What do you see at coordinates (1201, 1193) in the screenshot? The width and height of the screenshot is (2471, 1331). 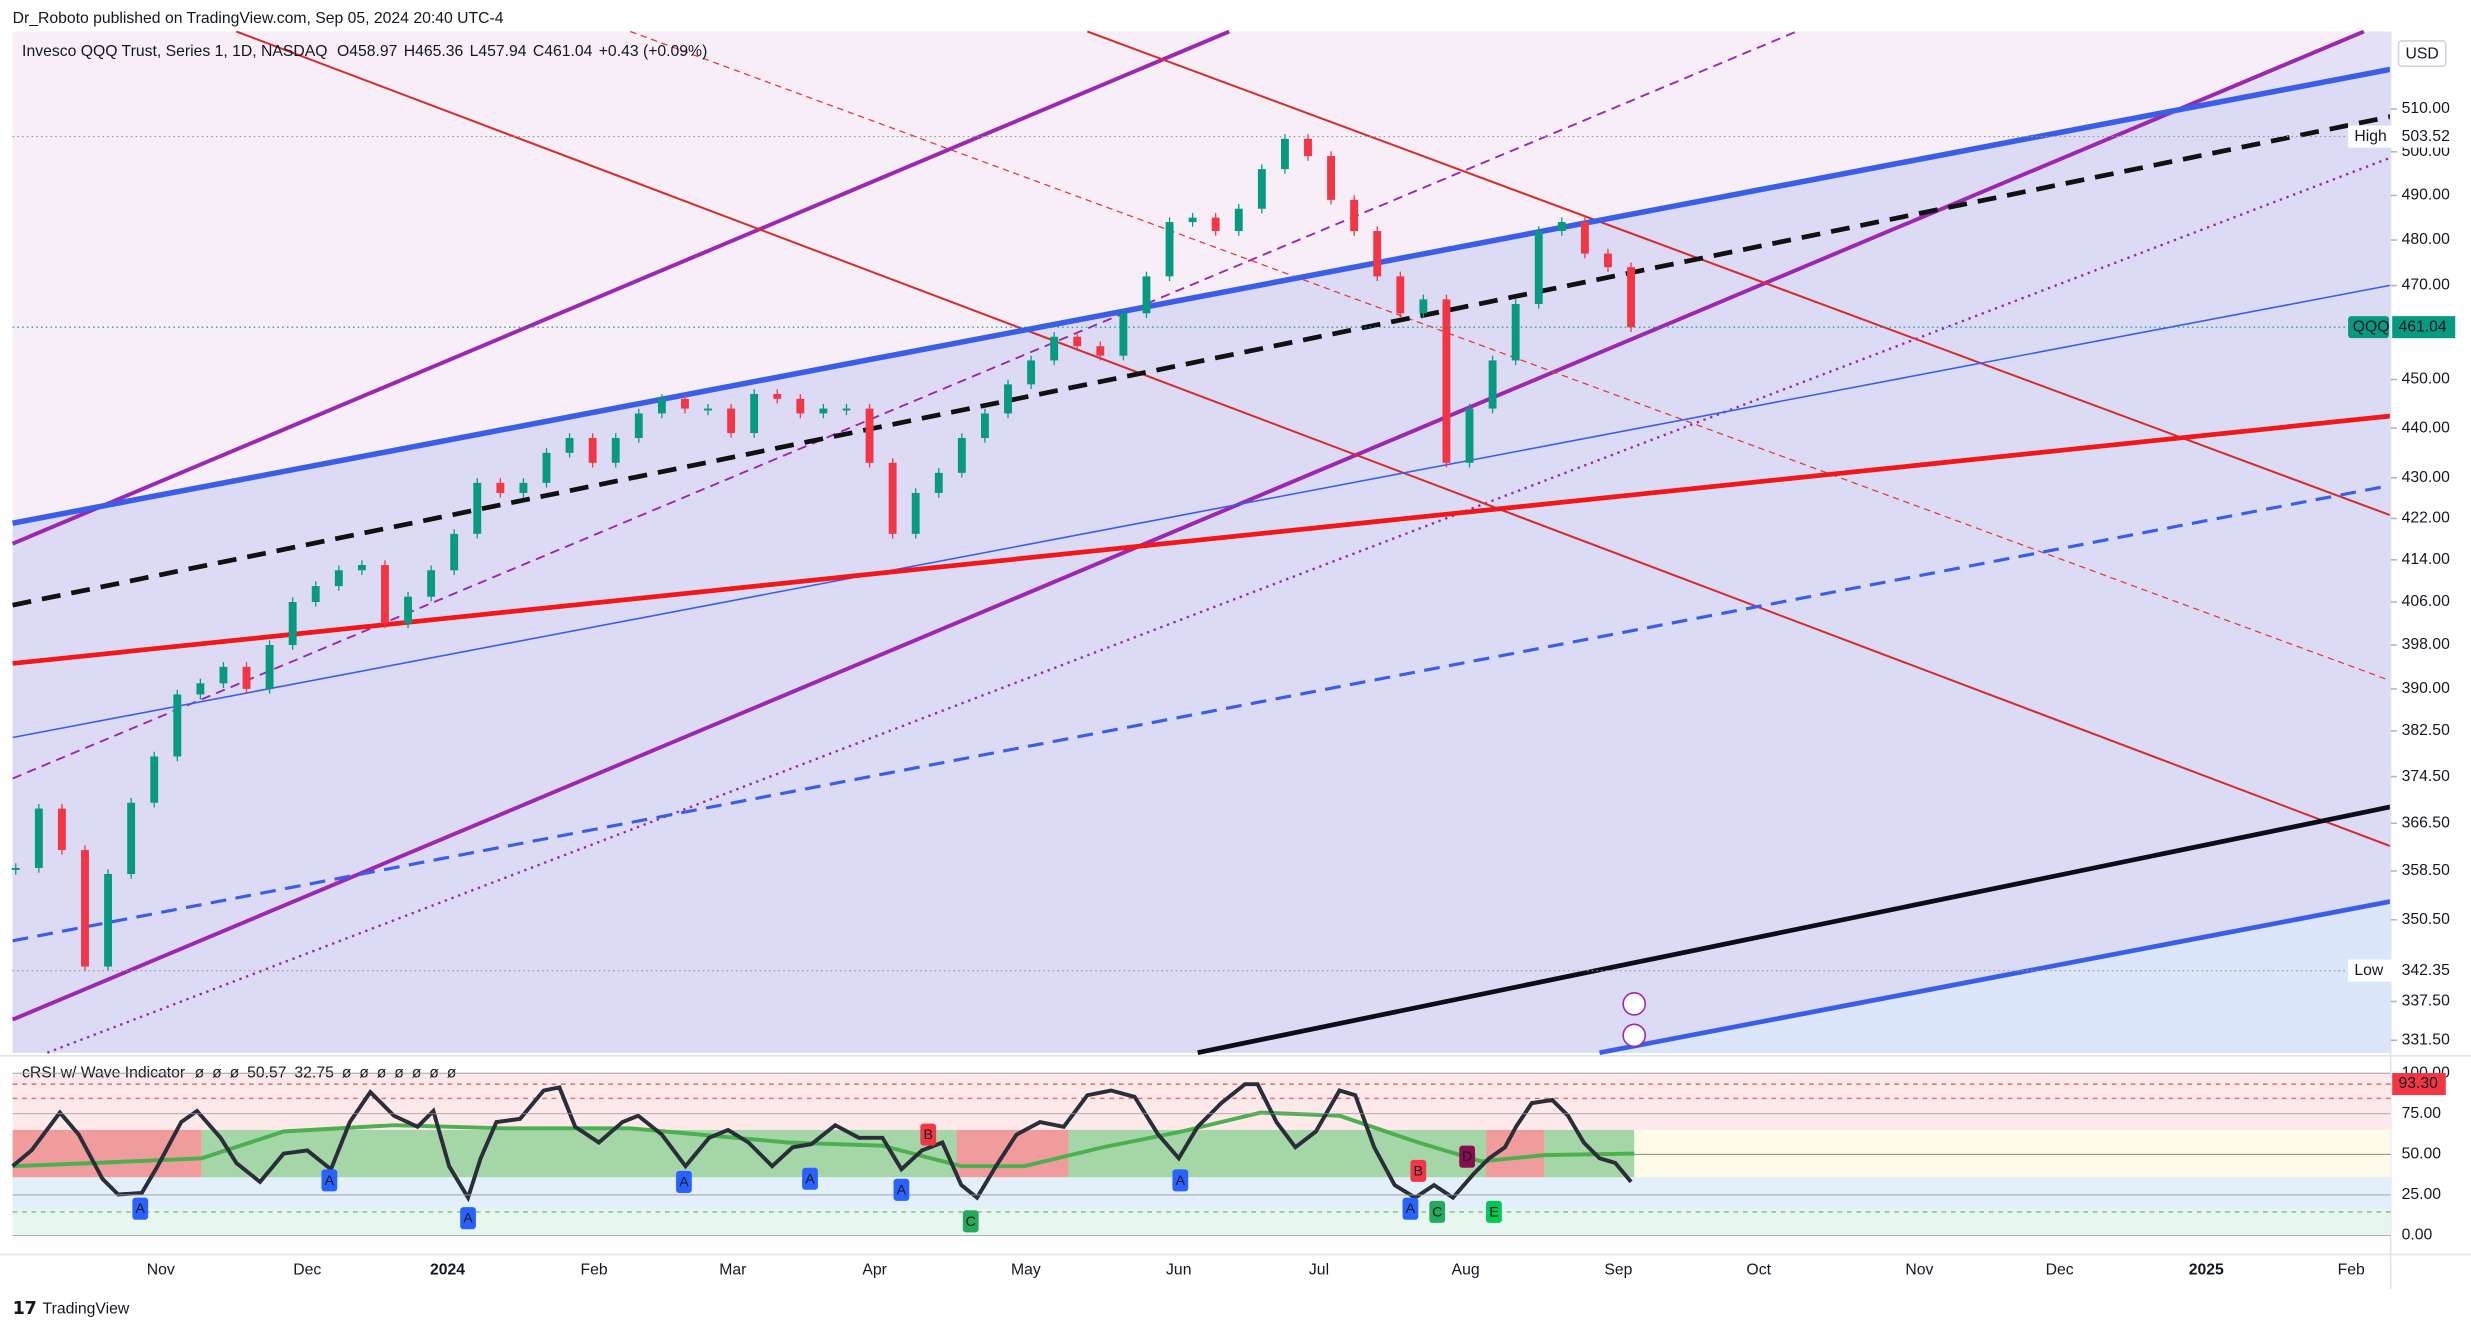 I see `oversold-zone` at bounding box center [1201, 1193].